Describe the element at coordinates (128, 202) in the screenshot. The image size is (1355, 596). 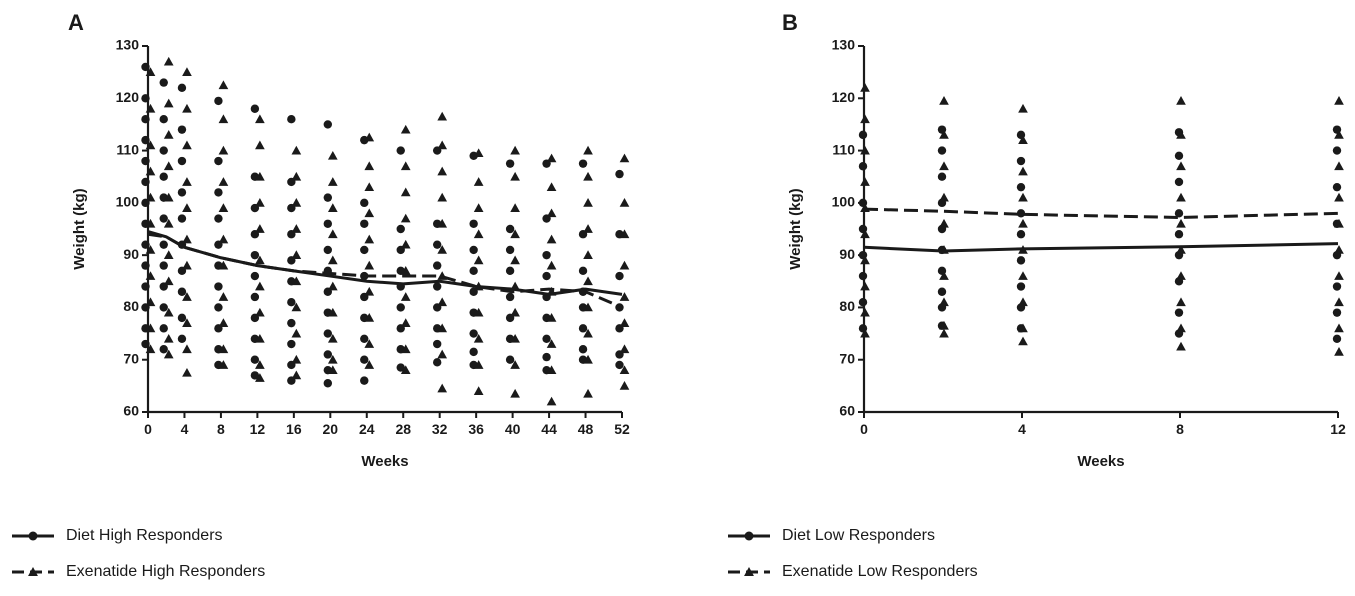
I see `y-tick-label: 100` at that location.